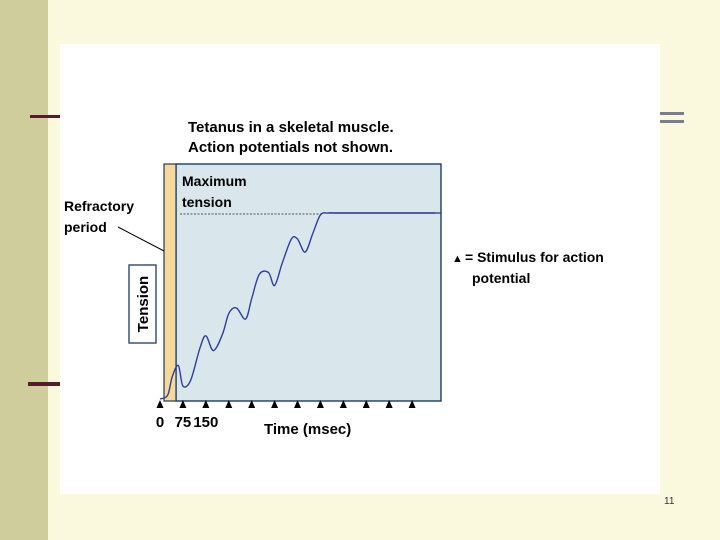 The height and width of the screenshot is (540, 720). What do you see at coordinates (534, 257) in the screenshot?
I see `legend-text-line1: = Stimulus for action` at bounding box center [534, 257].